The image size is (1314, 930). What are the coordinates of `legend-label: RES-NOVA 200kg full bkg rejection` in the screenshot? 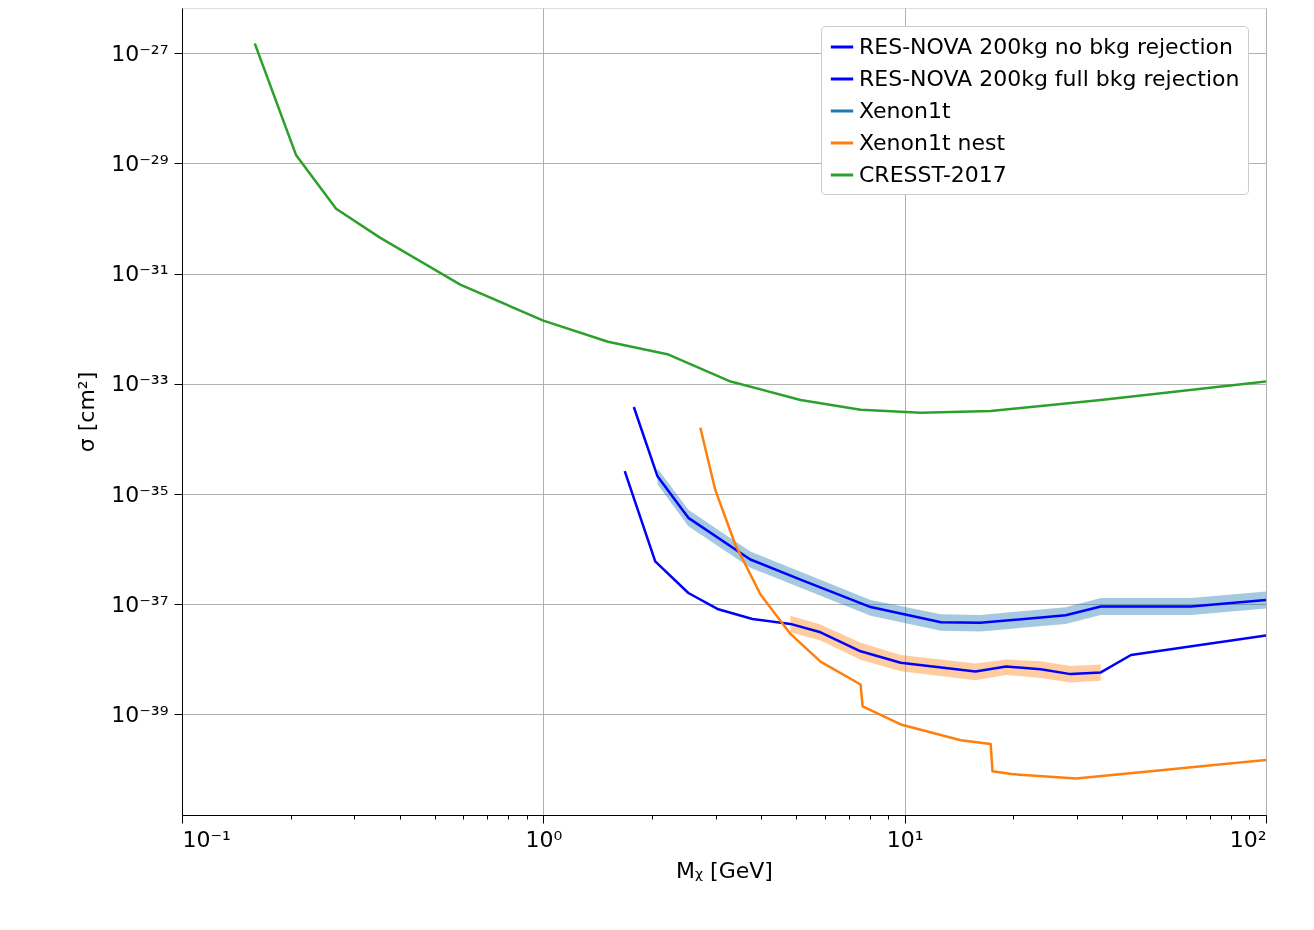 It's located at (1049, 78).